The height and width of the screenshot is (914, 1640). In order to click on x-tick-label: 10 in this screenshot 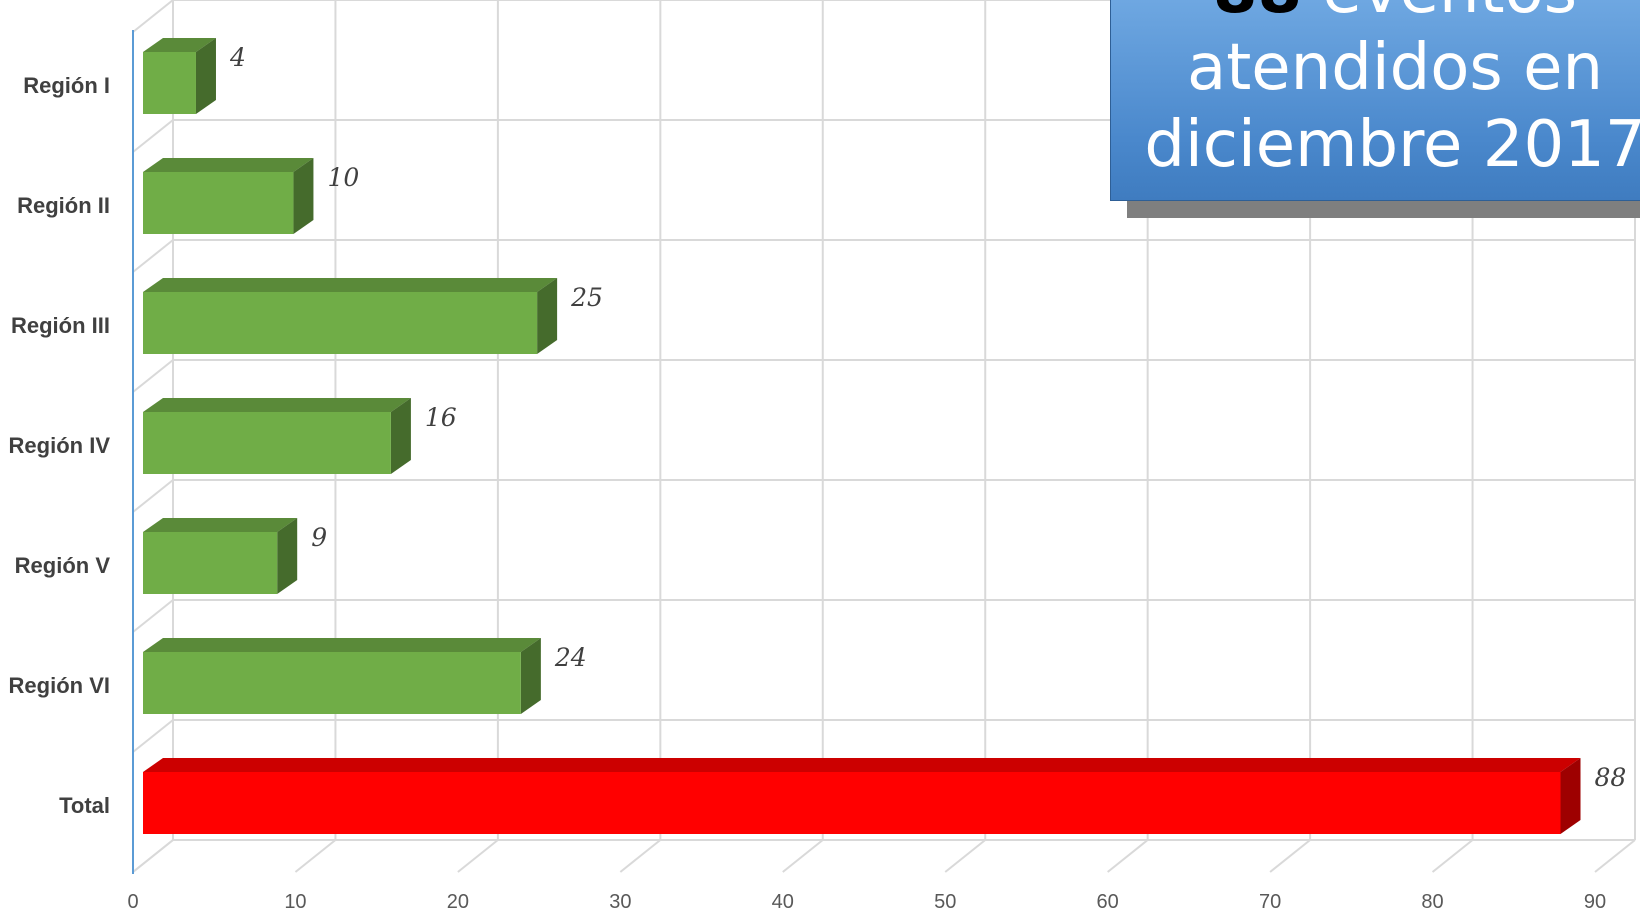, I will do `click(295, 902)`.